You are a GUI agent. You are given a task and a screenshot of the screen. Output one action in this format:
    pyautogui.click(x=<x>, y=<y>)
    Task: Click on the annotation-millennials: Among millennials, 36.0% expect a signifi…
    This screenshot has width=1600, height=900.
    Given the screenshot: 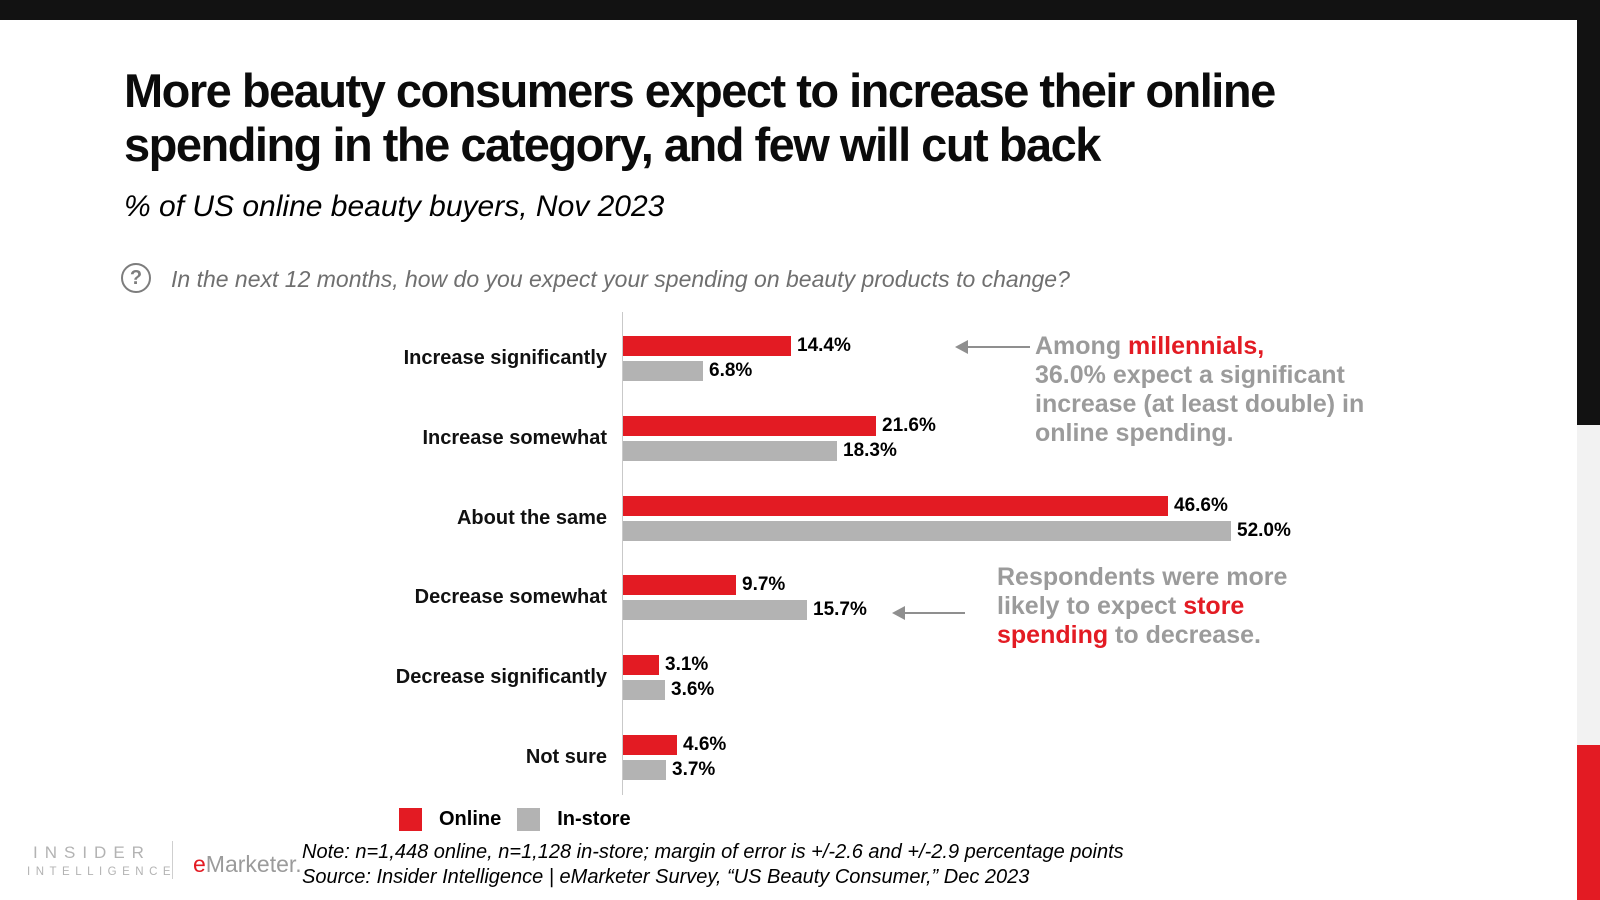 What is the action you would take?
    pyautogui.click(x=1199, y=390)
    